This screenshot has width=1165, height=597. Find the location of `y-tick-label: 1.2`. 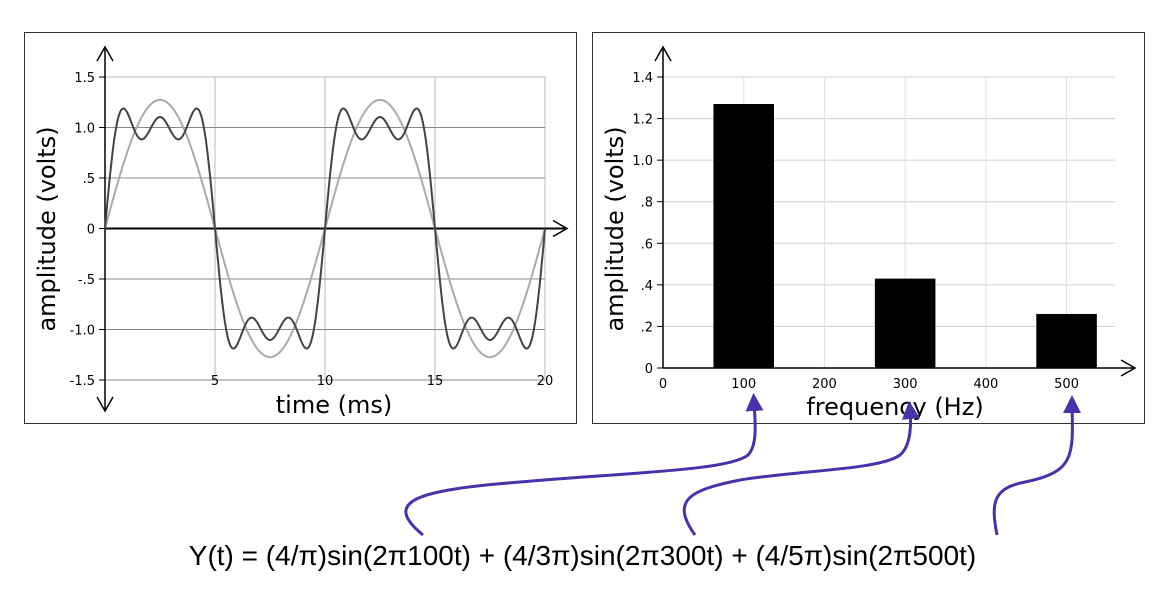

y-tick-label: 1.2 is located at coordinates (642, 120).